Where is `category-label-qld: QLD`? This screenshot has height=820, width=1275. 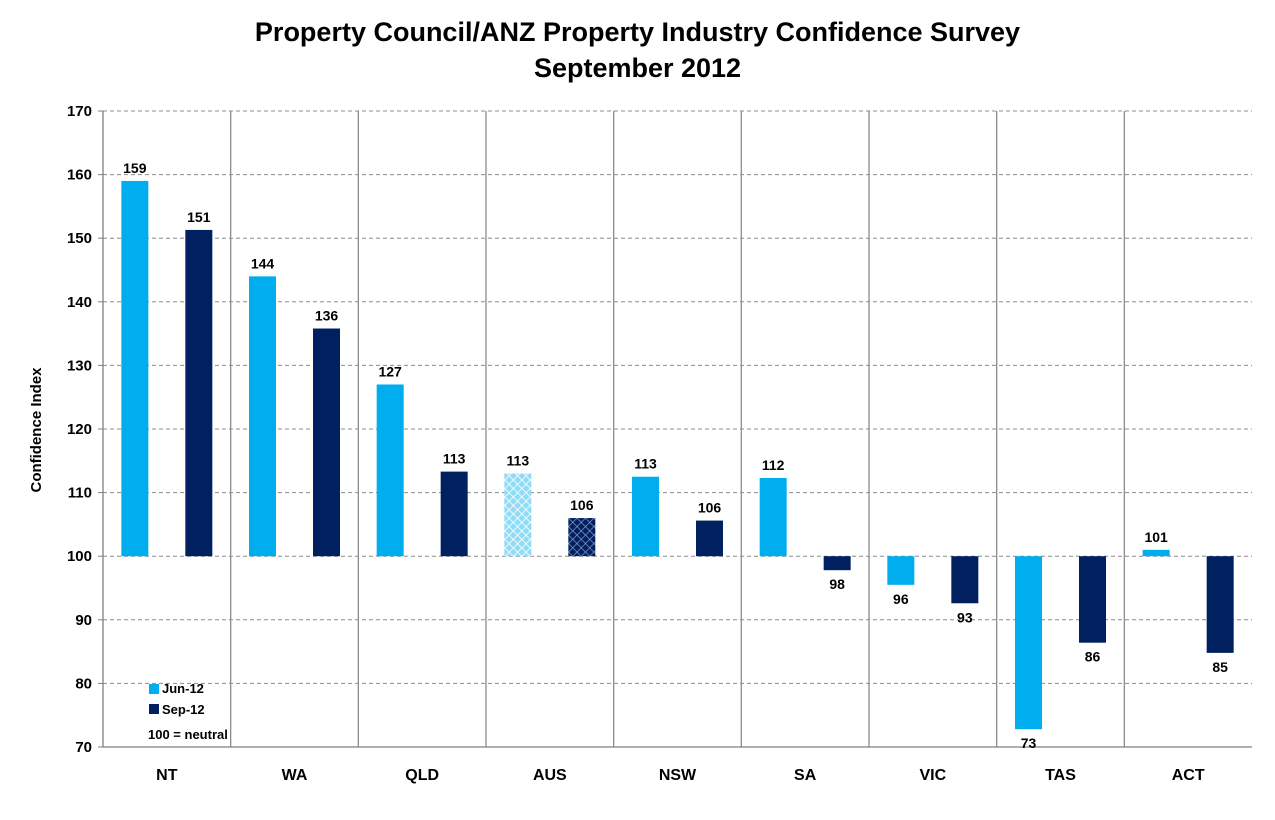 category-label-qld: QLD is located at coordinates (422, 775).